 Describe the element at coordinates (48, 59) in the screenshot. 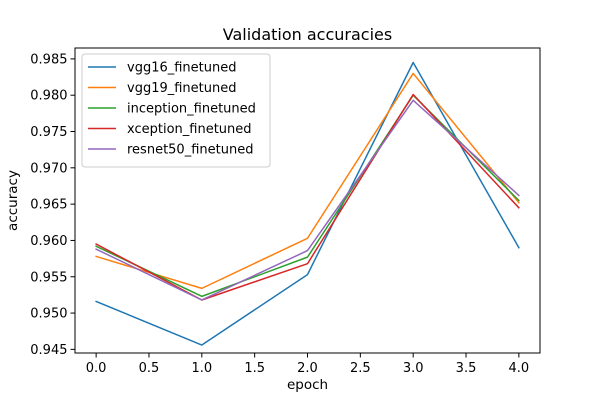

I see `y-tick-label: 0.985` at that location.